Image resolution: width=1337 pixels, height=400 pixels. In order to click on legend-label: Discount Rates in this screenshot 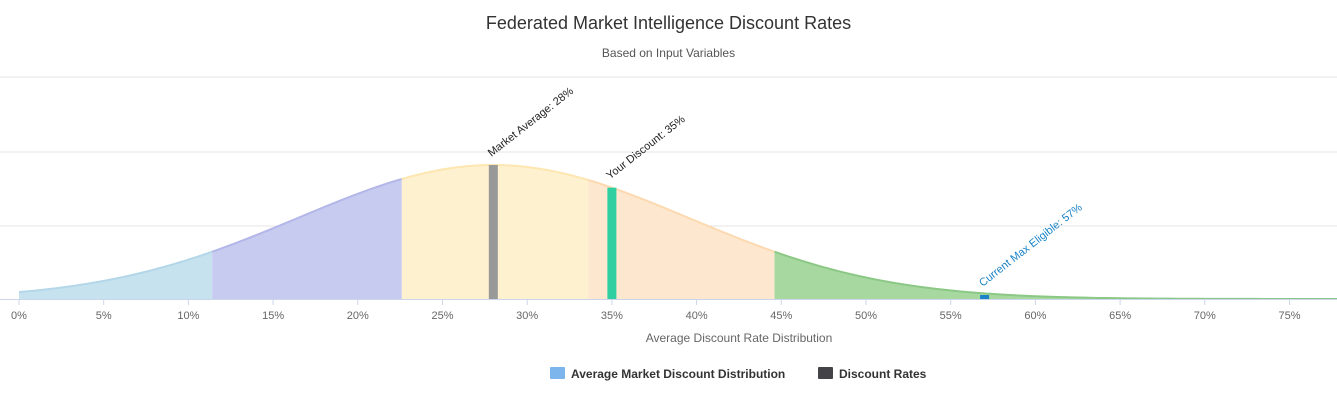, I will do `click(883, 374)`.